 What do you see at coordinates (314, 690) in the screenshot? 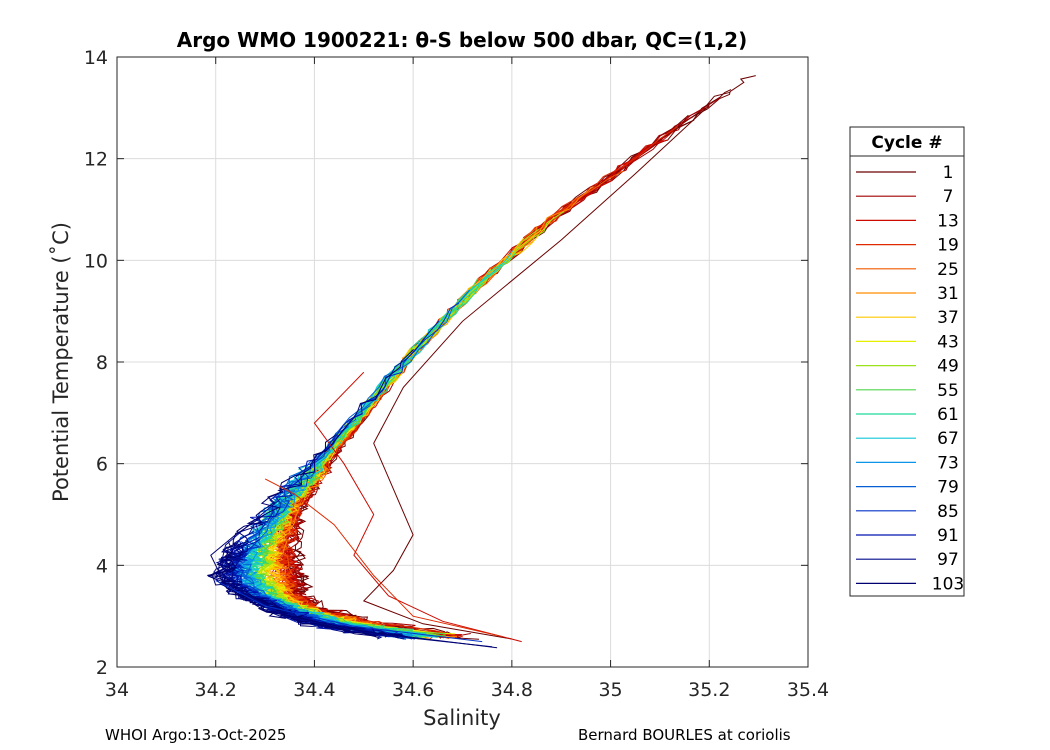
I see `x-tick-label: 34.4` at bounding box center [314, 690].